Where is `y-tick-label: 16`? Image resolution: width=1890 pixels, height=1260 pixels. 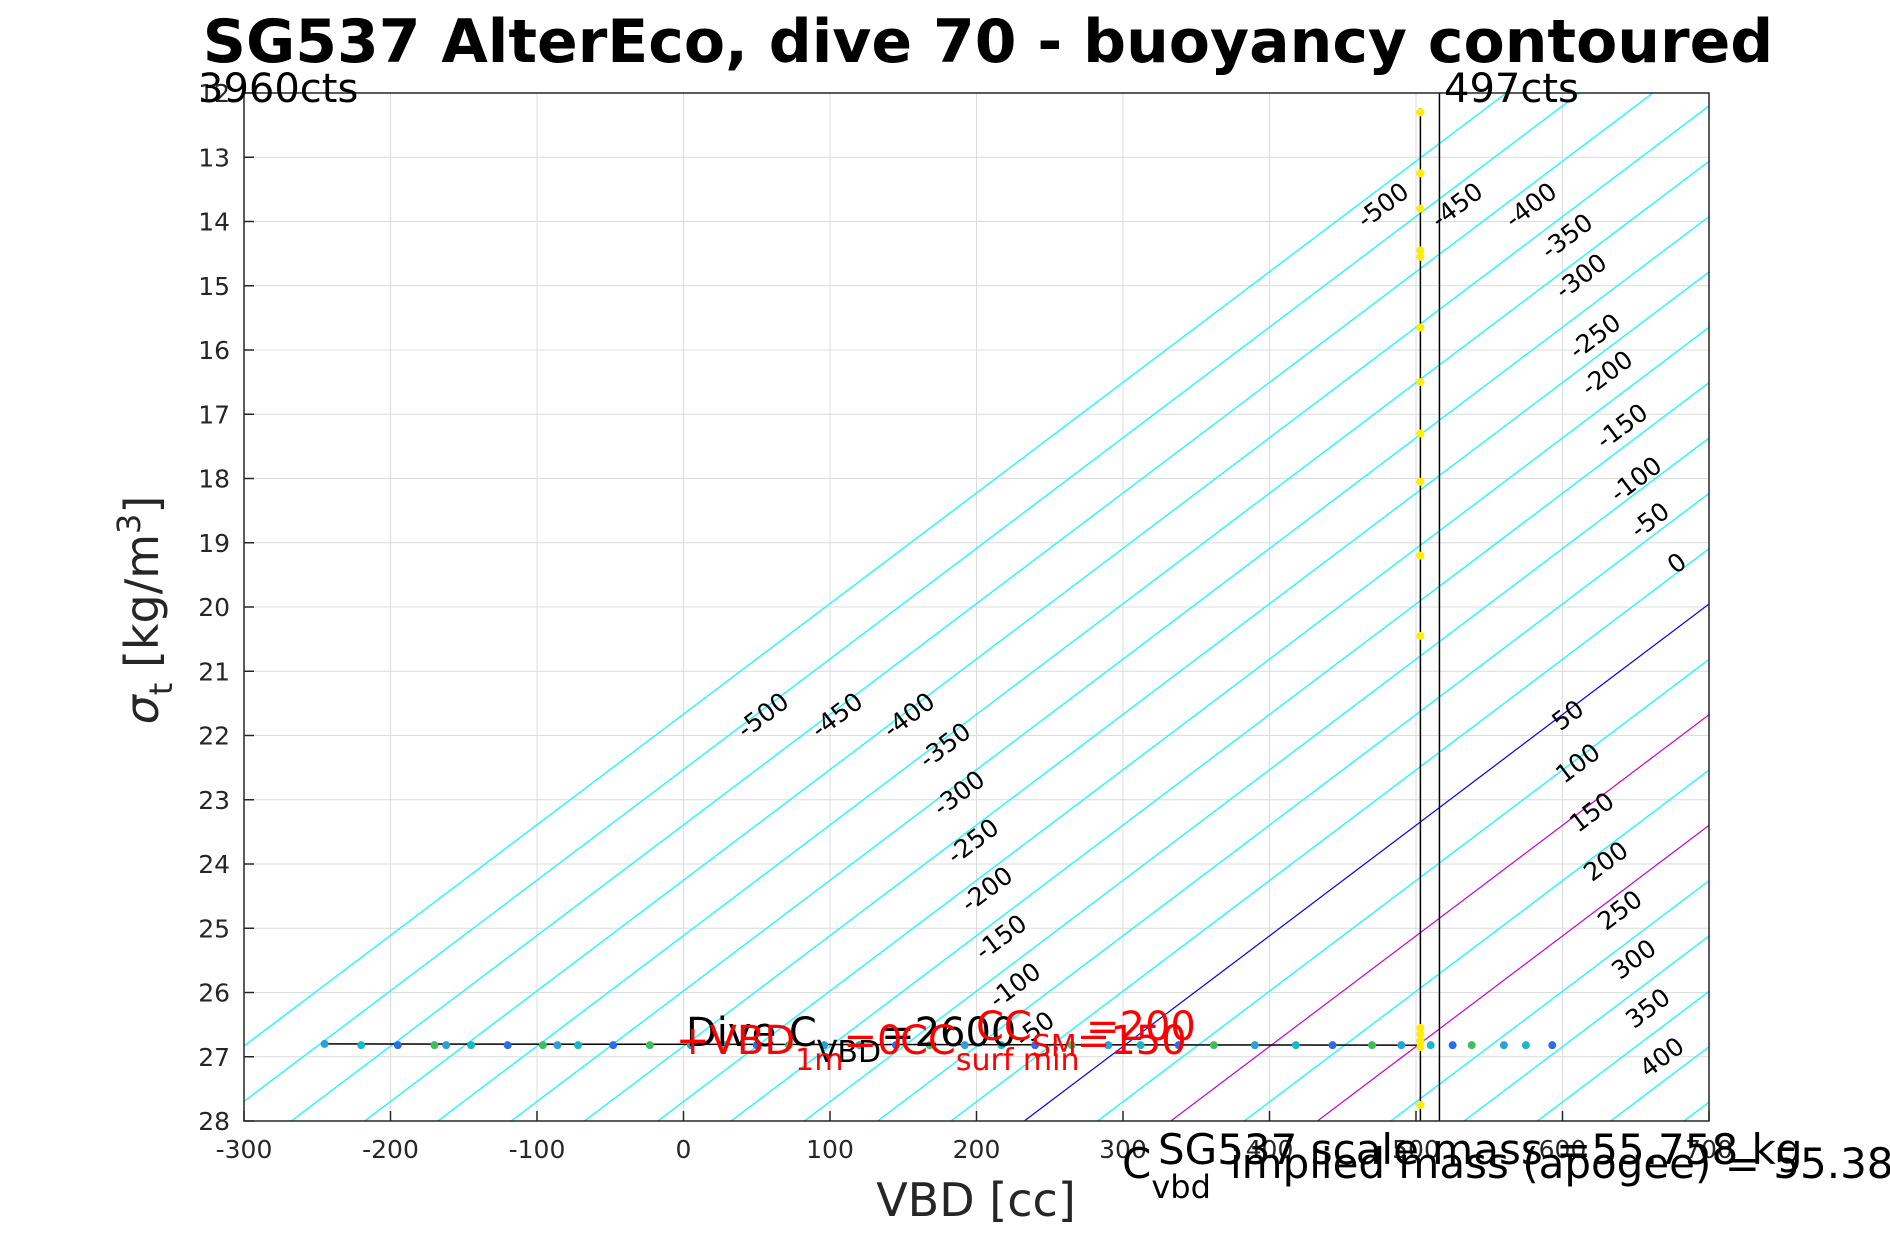
y-tick-label: 16 is located at coordinates (214, 350).